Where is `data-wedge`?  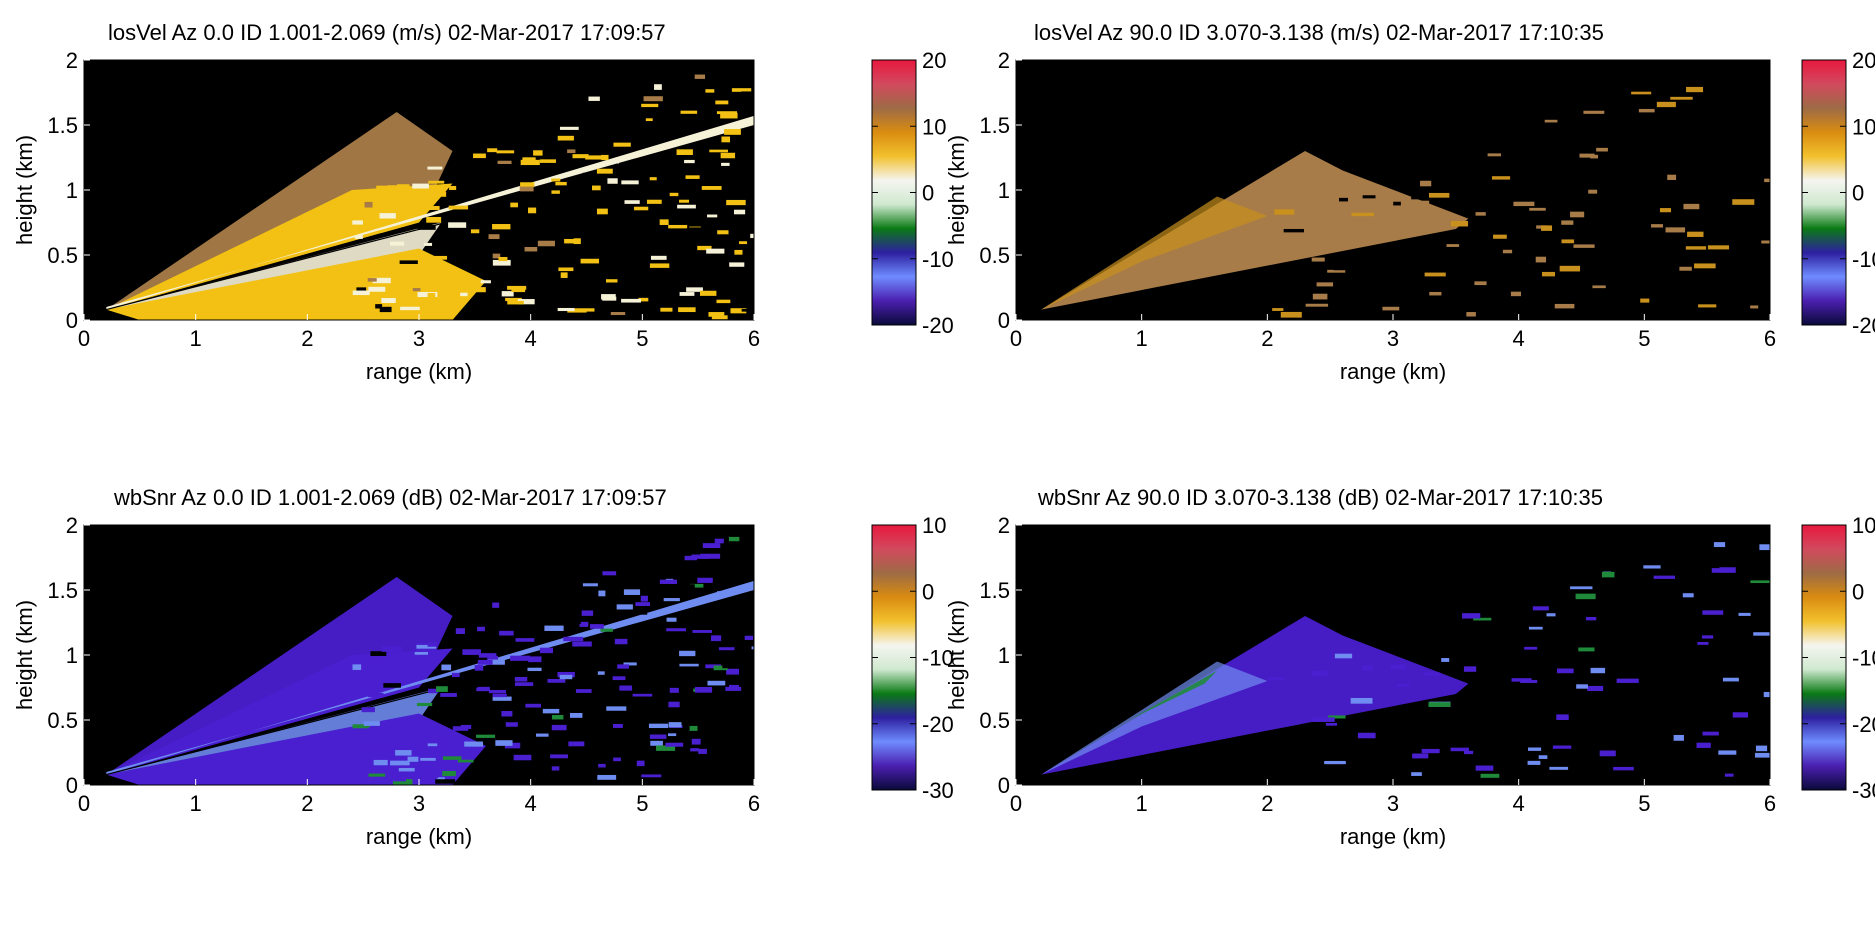
data-wedge is located at coordinates (1255, 230).